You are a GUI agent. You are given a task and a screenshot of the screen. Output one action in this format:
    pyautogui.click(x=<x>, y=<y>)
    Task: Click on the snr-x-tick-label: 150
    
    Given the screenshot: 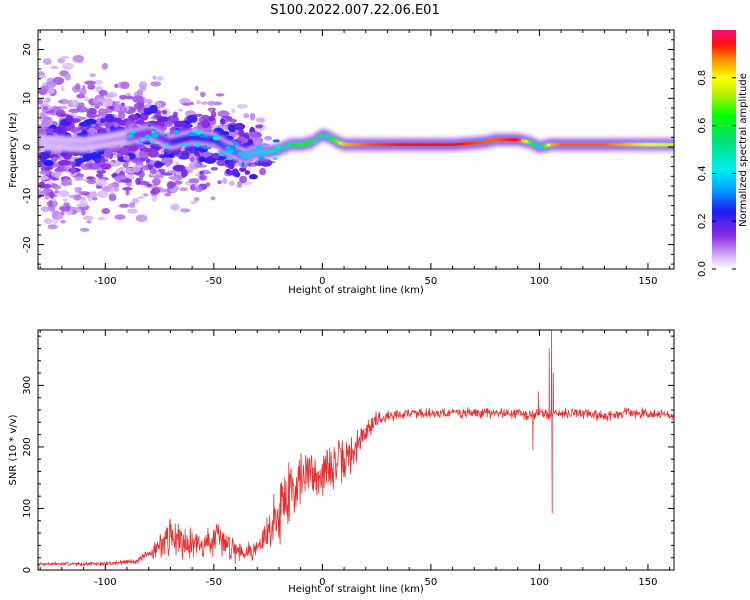 What is the action you would take?
    pyautogui.click(x=647, y=582)
    